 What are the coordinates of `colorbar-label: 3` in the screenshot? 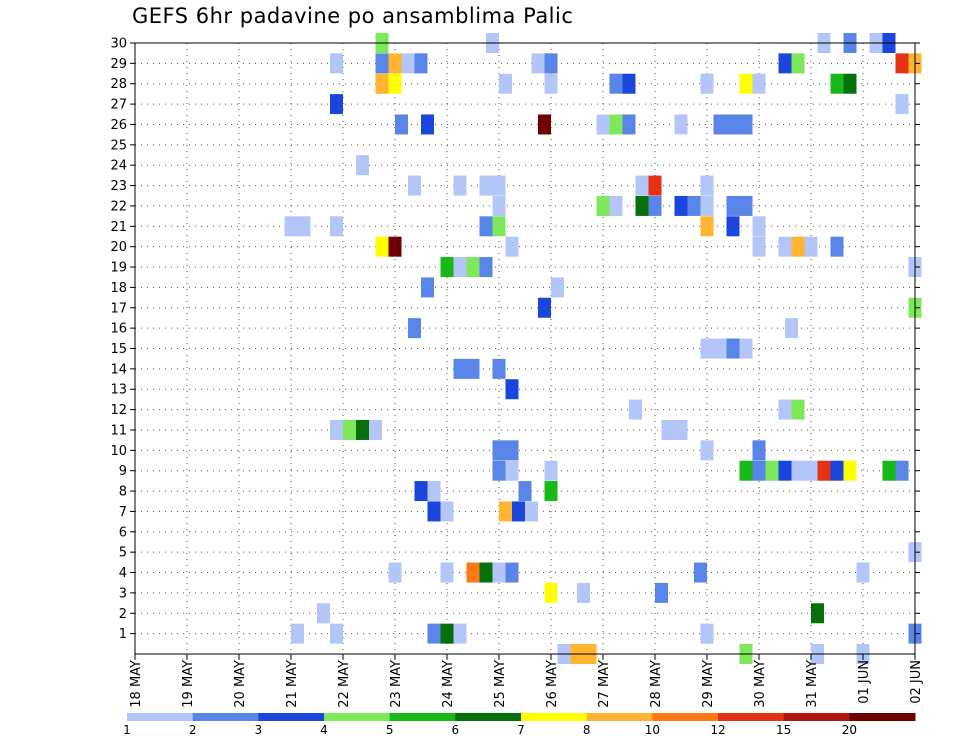 It's located at (259, 730).